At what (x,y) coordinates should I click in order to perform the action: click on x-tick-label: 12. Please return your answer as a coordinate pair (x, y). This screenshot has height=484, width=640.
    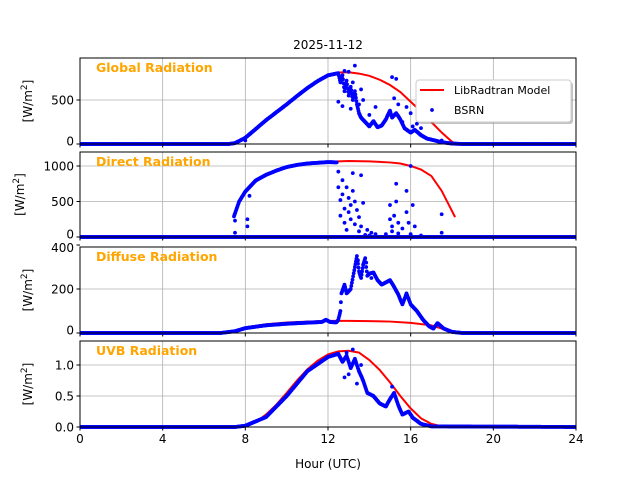
    Looking at the image, I should click on (327, 439).